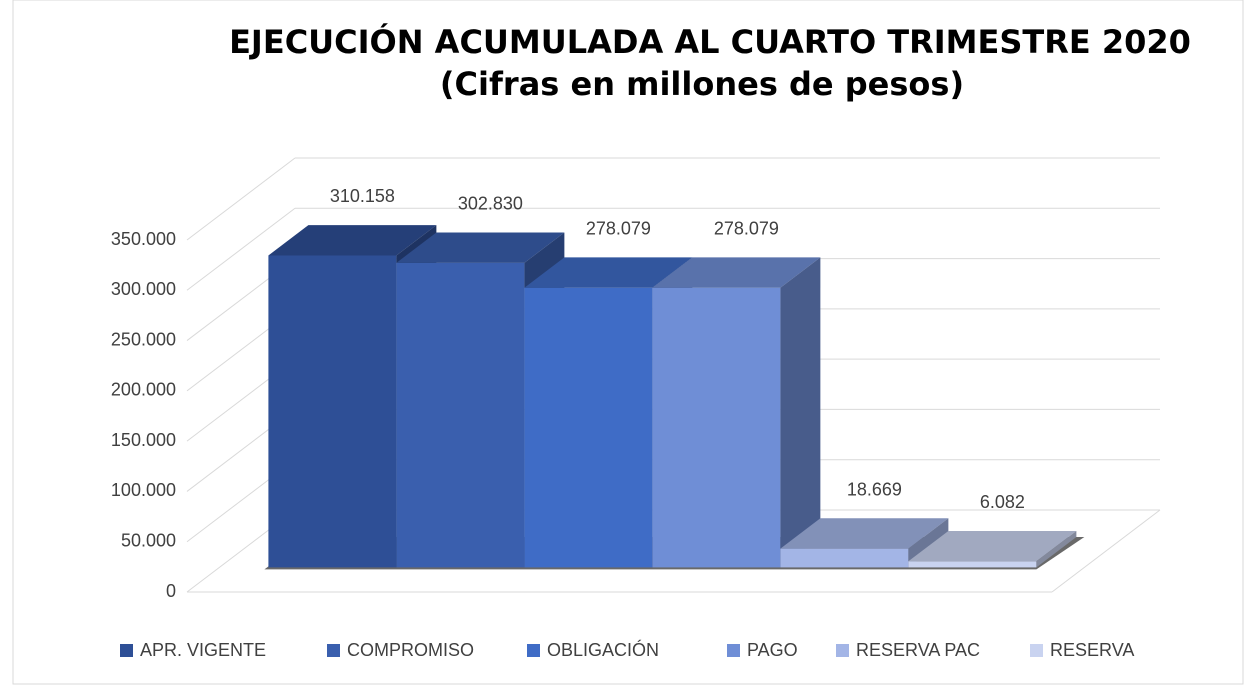 The height and width of the screenshot is (685, 1244). I want to click on y-tick-label: 100.000, so click(143, 490).